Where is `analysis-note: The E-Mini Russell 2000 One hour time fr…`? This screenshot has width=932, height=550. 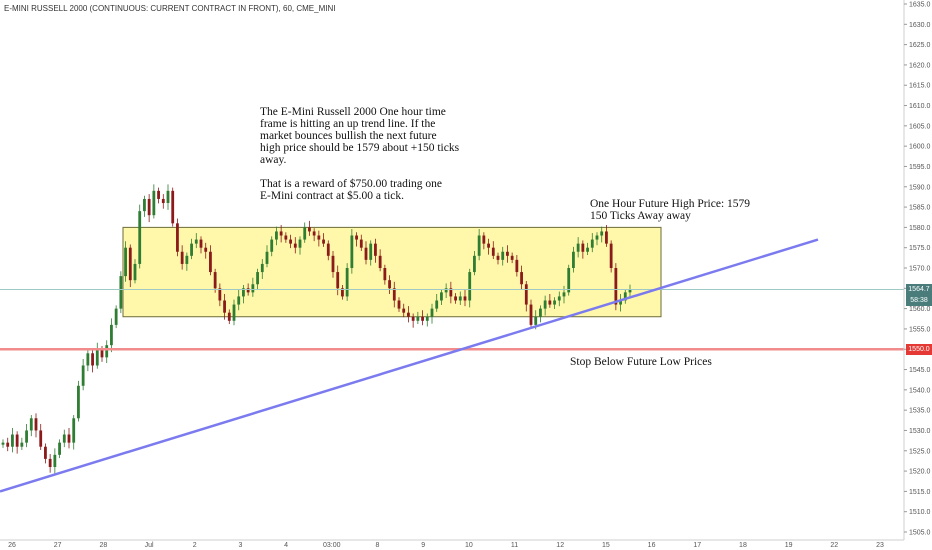 analysis-note: The E-Mini Russell 2000 One hour time fr… is located at coordinates (360, 154).